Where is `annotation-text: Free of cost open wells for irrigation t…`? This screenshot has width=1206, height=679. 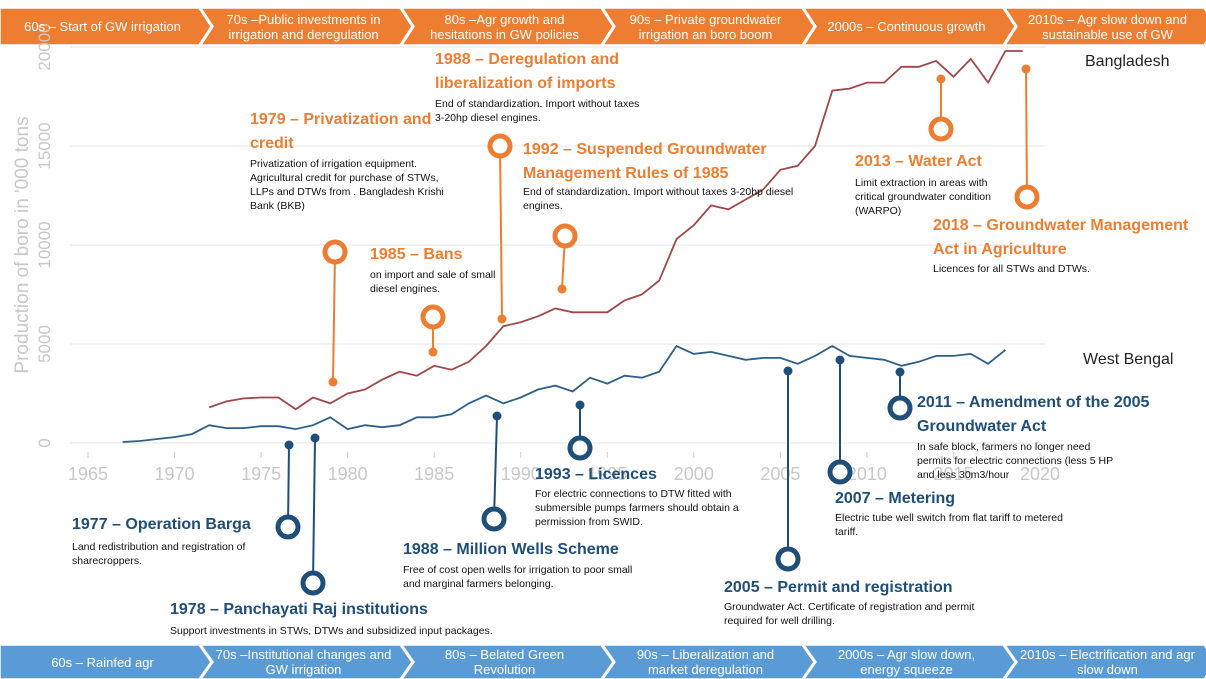
annotation-text: Free of cost open wells for irrigation t… is located at coordinates (518, 577).